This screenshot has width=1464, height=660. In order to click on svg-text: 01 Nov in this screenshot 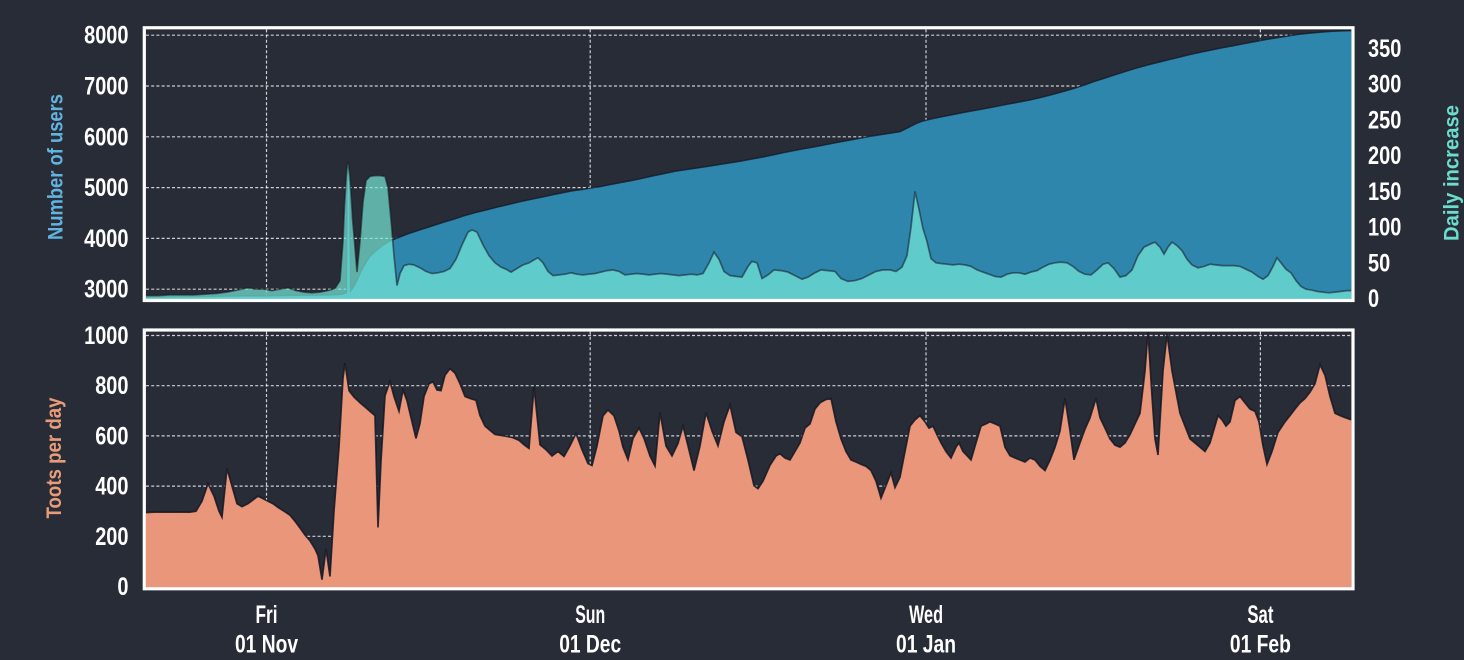, I will do `click(266, 645)`.